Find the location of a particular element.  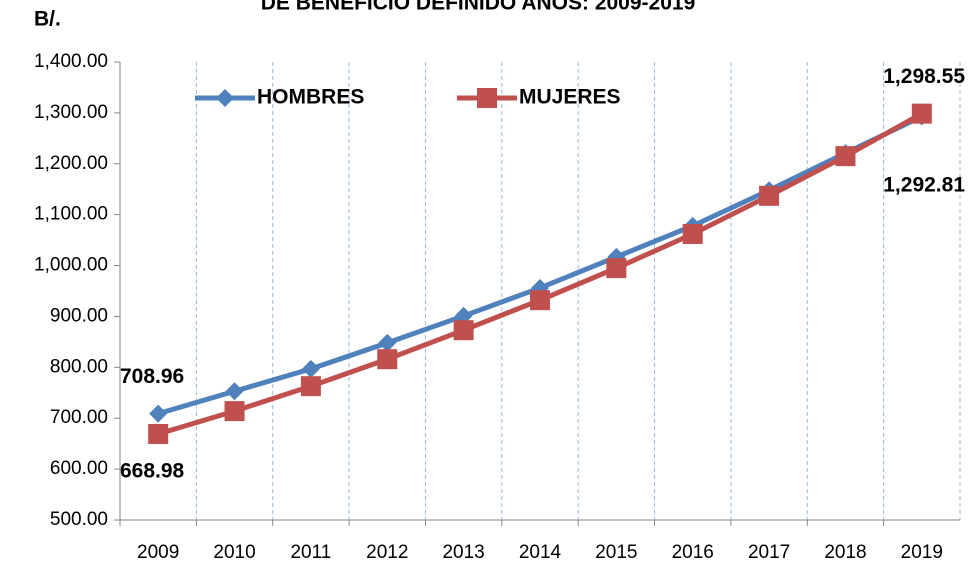

x-tick-label: 2015 is located at coordinates (616, 552).